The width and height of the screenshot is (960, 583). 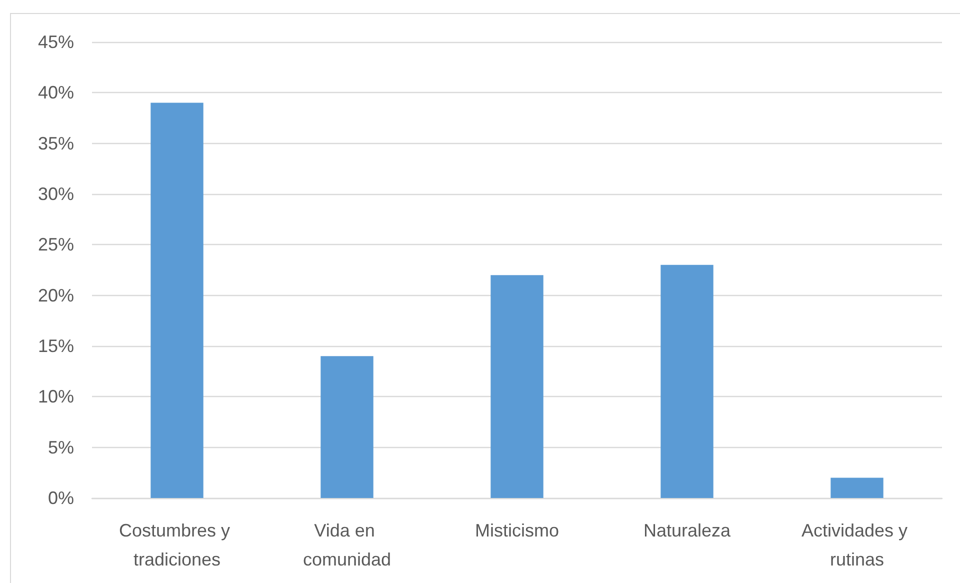 What do you see at coordinates (56, 92) in the screenshot?
I see `y-tick-label: 40%` at bounding box center [56, 92].